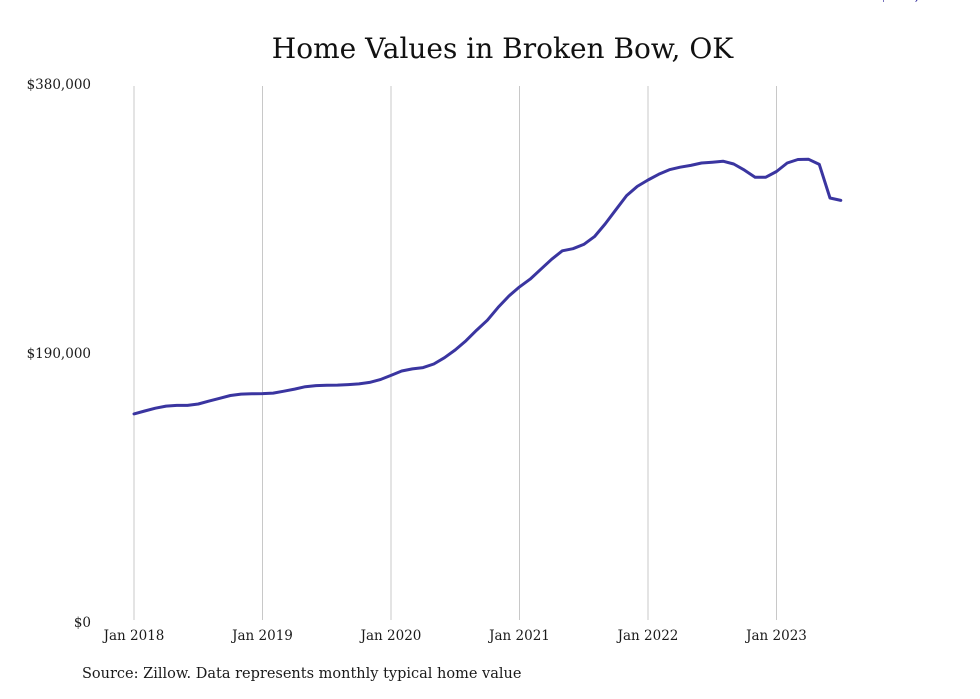 The height and width of the screenshot is (699, 980). Describe the element at coordinates (518, 636) in the screenshot. I see `x-tick-label: Jan 2021` at that location.